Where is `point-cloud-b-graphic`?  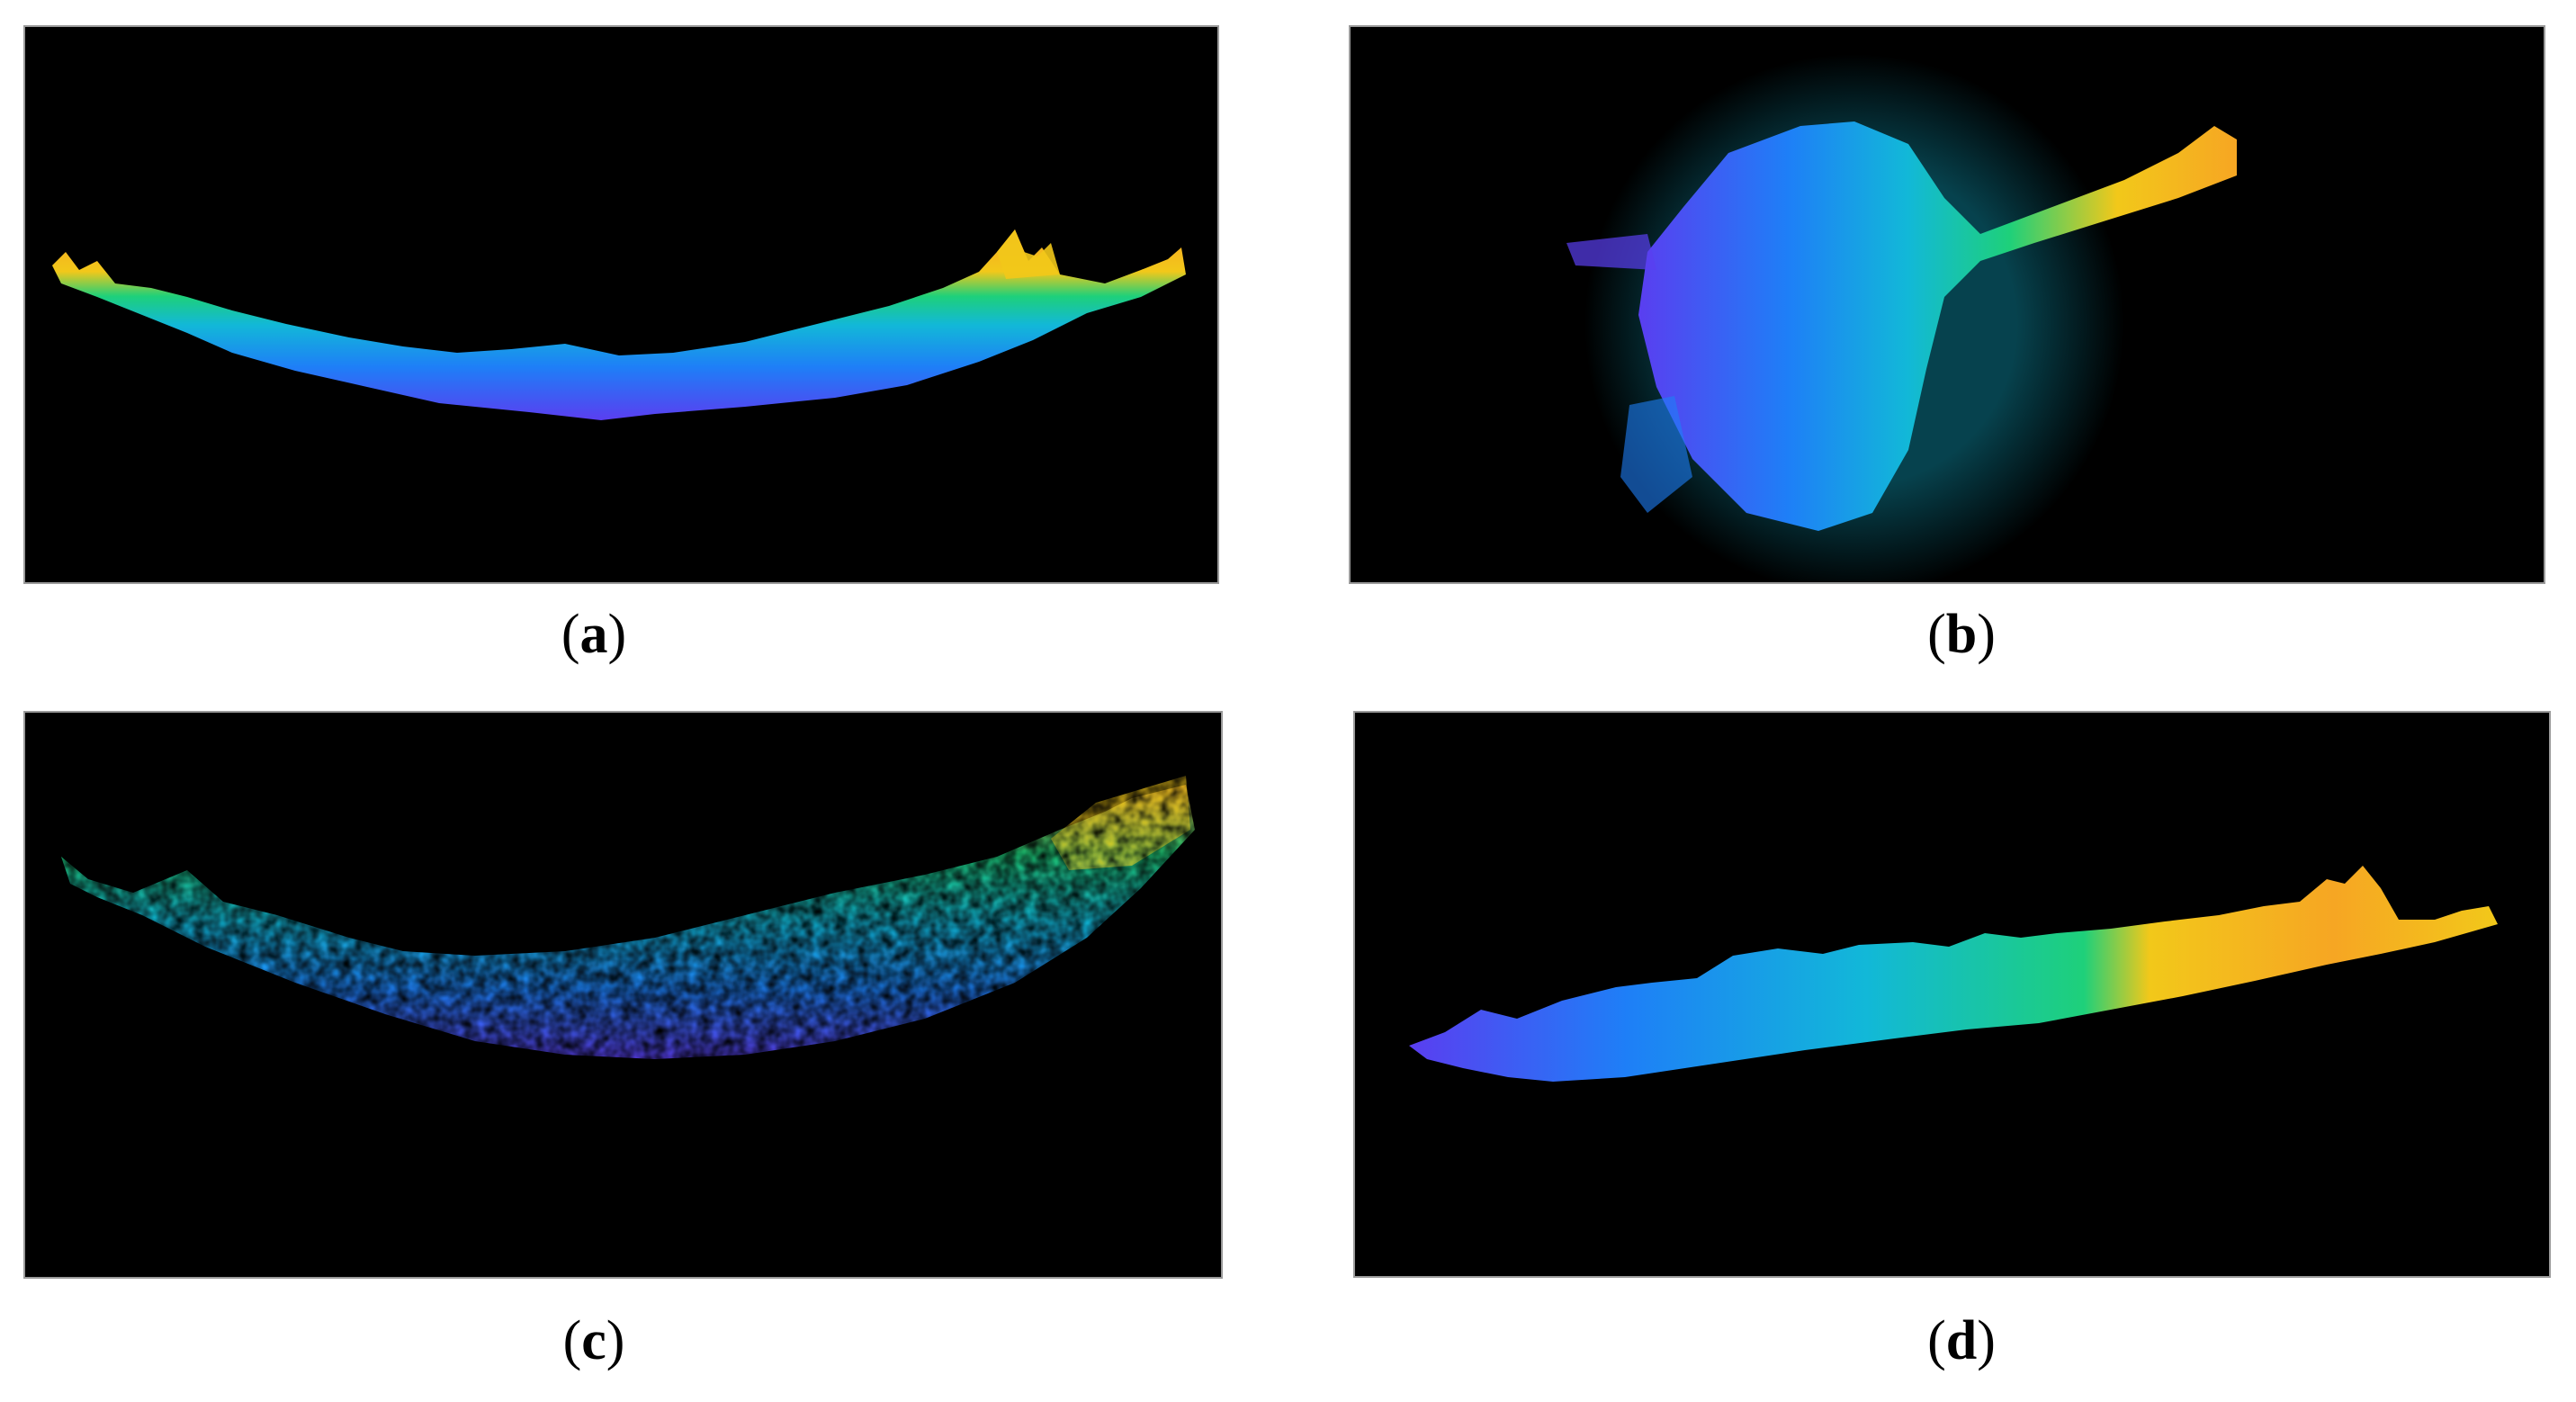
point-cloud-b-graphic is located at coordinates (1902, 318).